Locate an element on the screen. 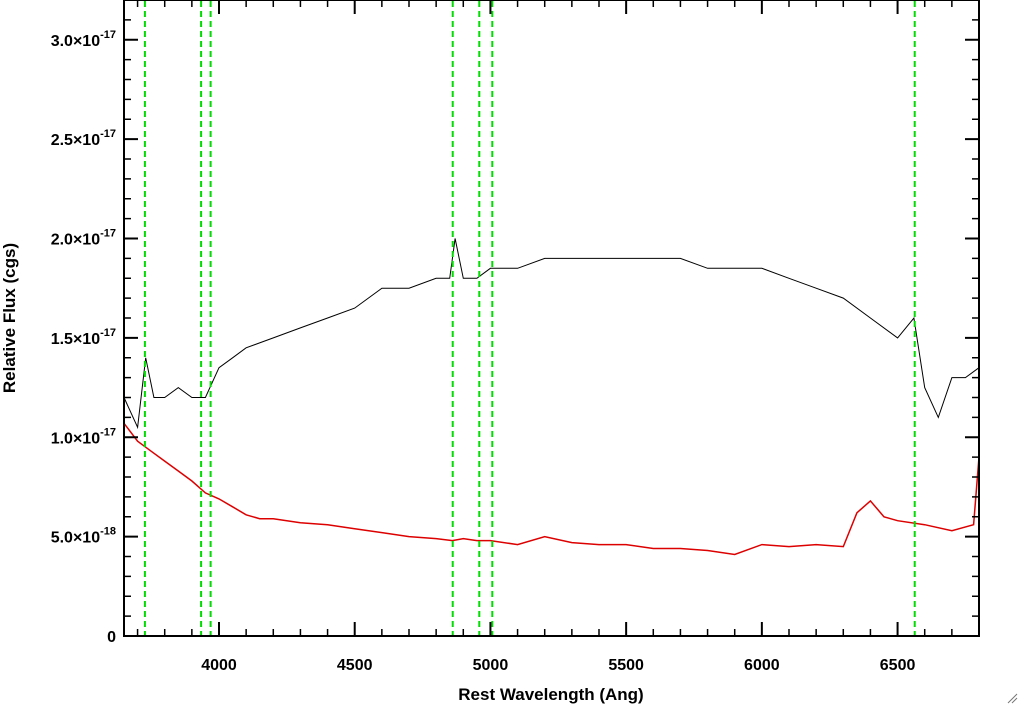 The width and height of the screenshot is (1020, 706). y-tick-label: 0 is located at coordinates (111, 637).